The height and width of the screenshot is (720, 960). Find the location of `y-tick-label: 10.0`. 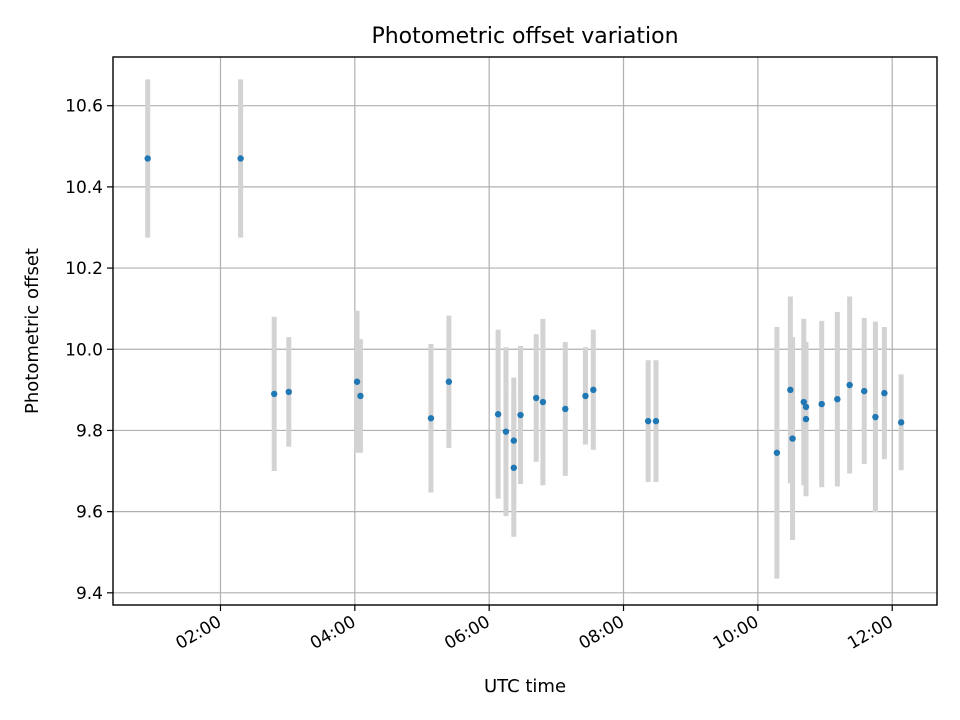

y-tick-label: 10.0 is located at coordinates (84, 350).